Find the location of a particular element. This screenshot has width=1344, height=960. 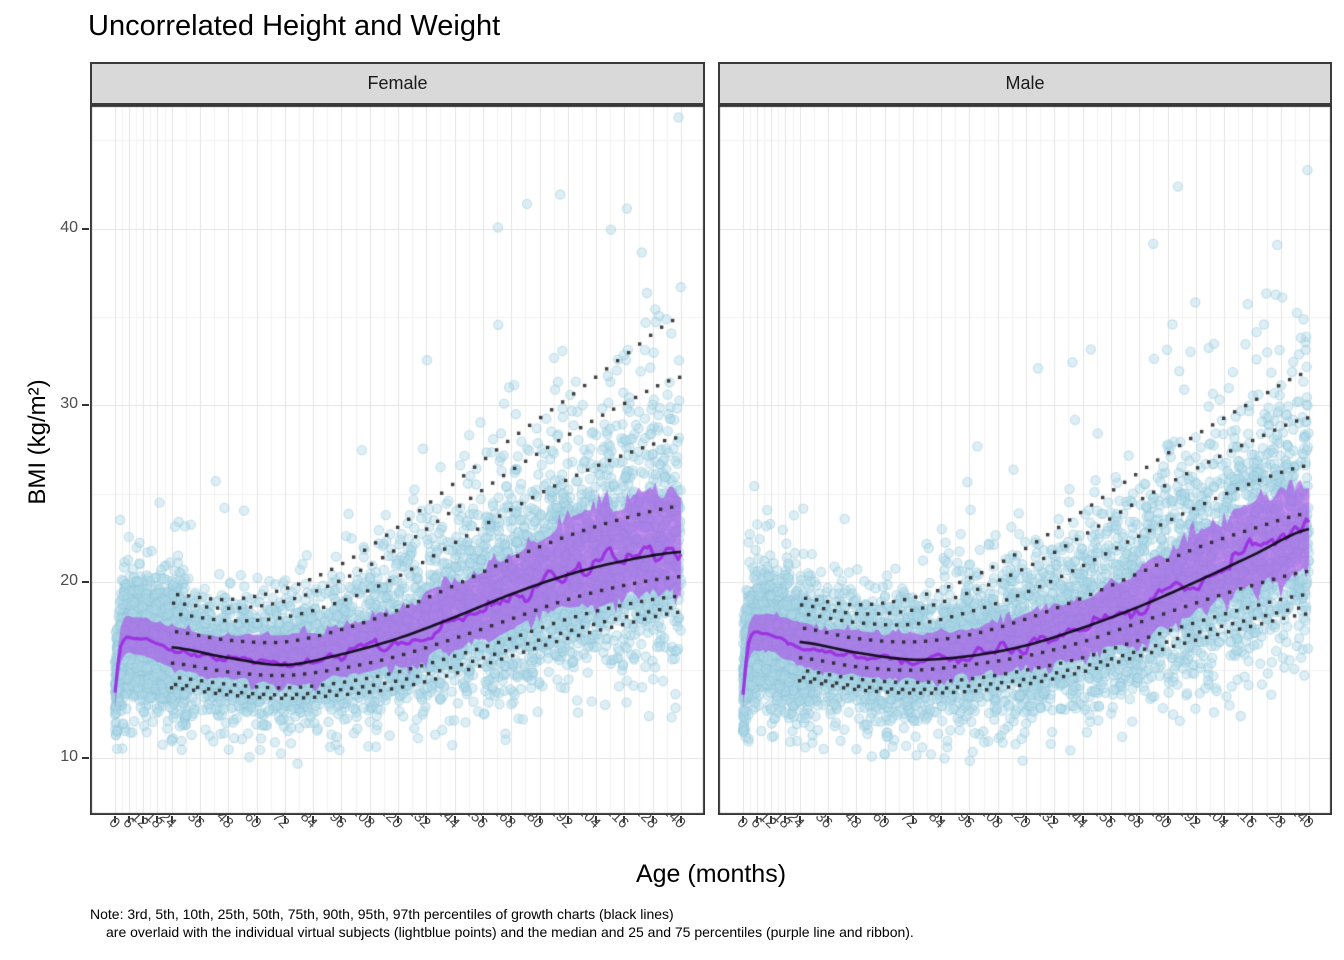

y-tick-label: 20 is located at coordinates (69, 580).